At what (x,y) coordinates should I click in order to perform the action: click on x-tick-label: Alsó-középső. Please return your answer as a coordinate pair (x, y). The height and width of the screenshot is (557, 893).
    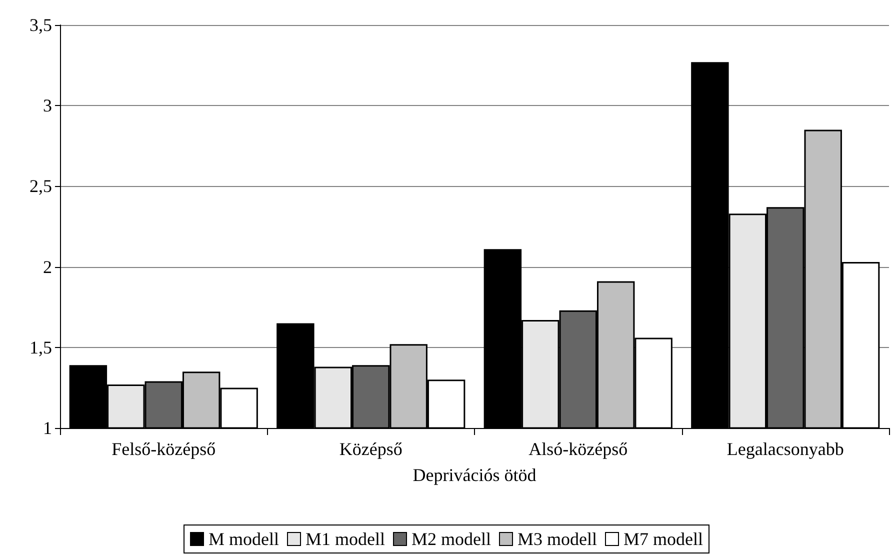
    Looking at the image, I should click on (578, 449).